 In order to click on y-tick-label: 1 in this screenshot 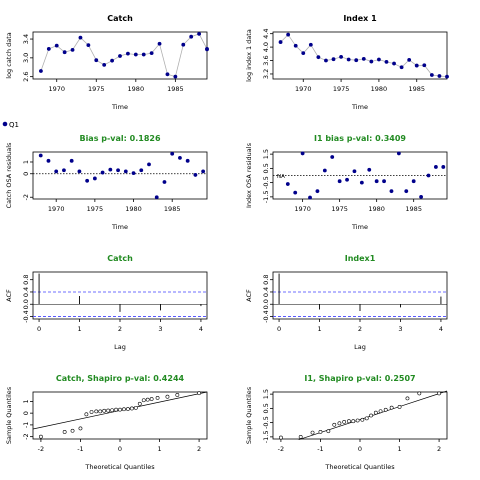, I will do `click(26, 162)`.